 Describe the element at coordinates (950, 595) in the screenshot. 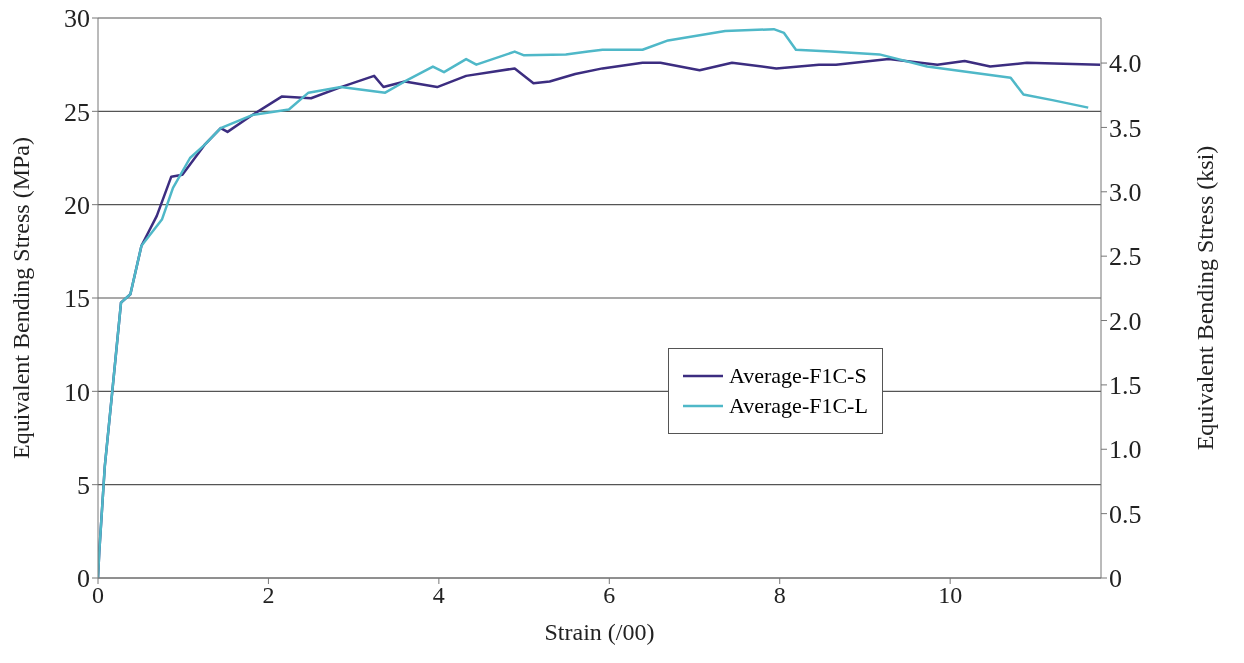

I see `x-tick-label: 10` at that location.